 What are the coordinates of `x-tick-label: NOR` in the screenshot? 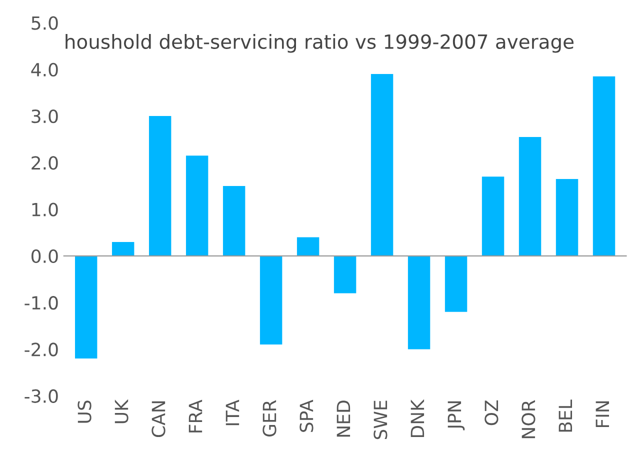 It's located at (529, 419).